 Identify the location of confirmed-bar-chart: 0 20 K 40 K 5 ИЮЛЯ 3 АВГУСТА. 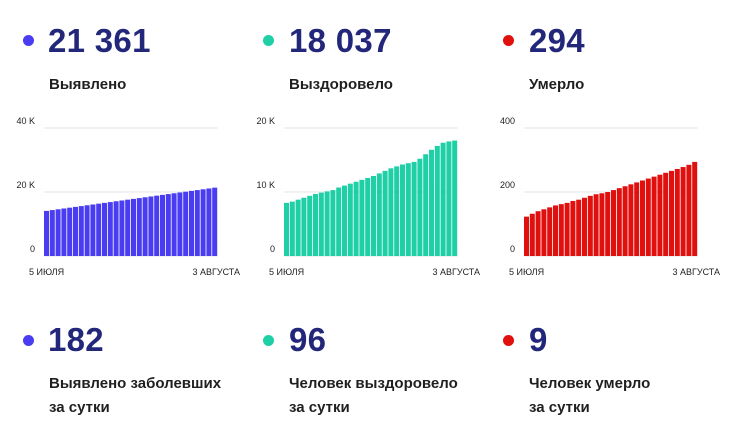
(128, 196).